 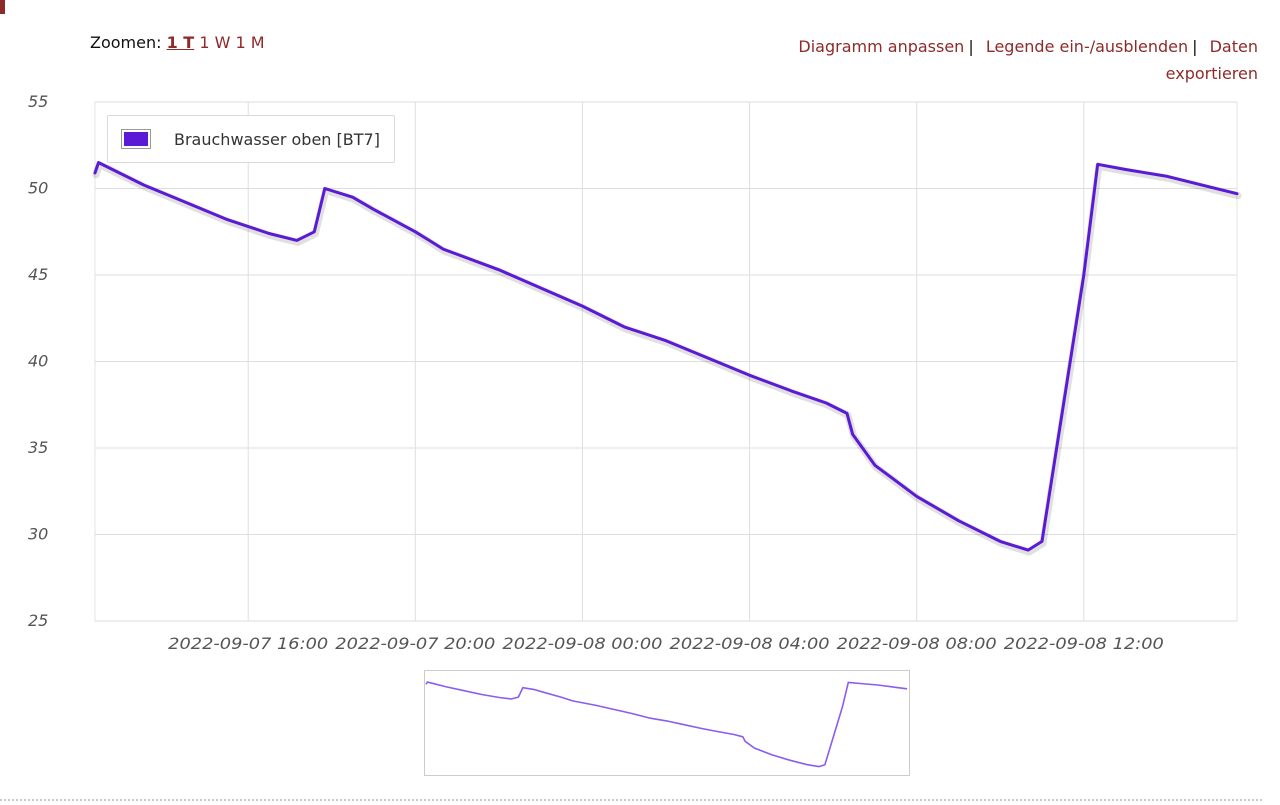 I want to click on zoom-bar: Zoomen: 1 T 1 W 1 M, so click(x=177, y=42).